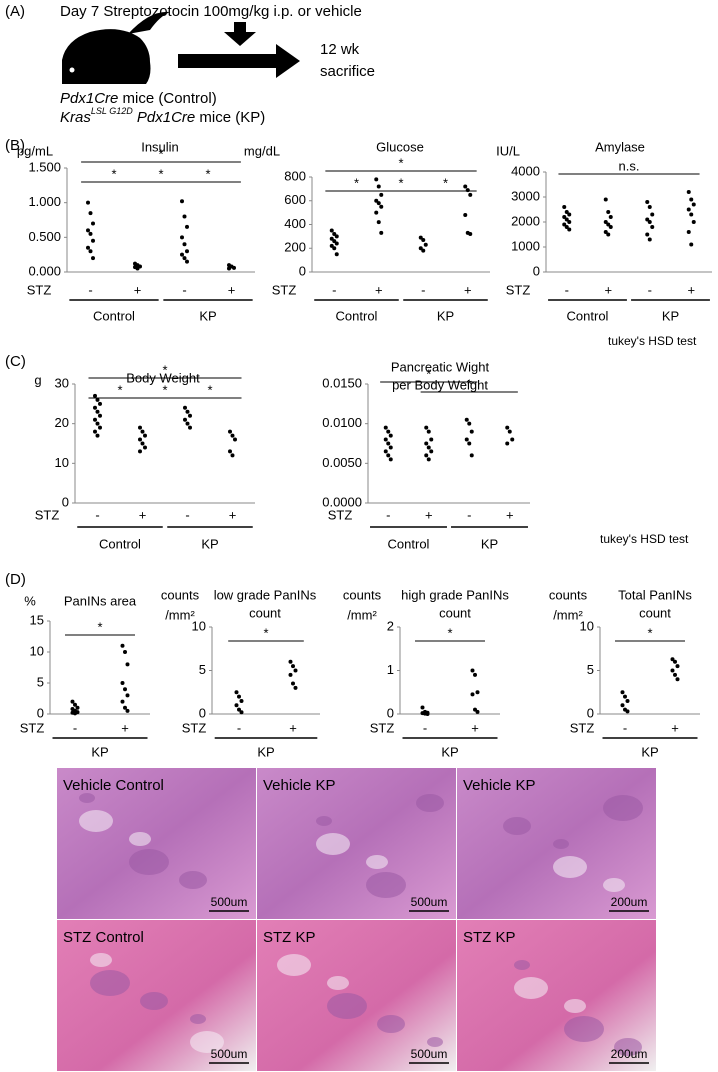  Describe the element at coordinates (15, 145) in the screenshot. I see `panel-label: (B)` at that location.